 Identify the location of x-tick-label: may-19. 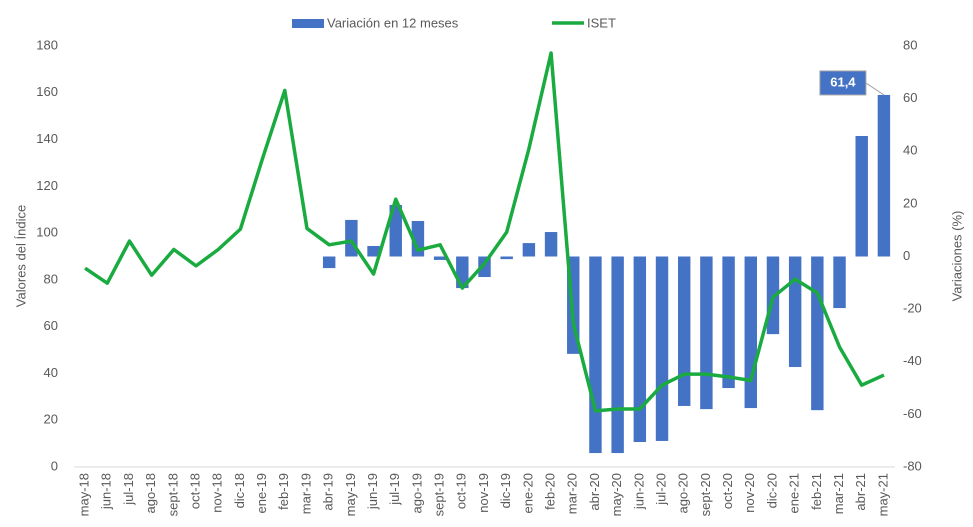
(350, 494).